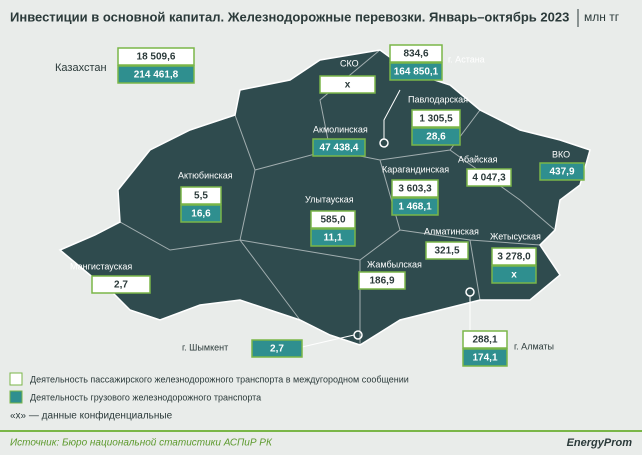  Describe the element at coordinates (600, 443) in the screenshot. I see `brand: EnergyProm` at that location.